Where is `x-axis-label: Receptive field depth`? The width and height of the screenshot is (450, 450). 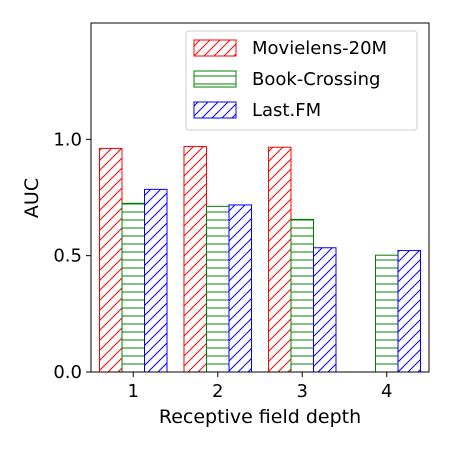 x-axis-label: Receptive field depth is located at coordinates (260, 417).